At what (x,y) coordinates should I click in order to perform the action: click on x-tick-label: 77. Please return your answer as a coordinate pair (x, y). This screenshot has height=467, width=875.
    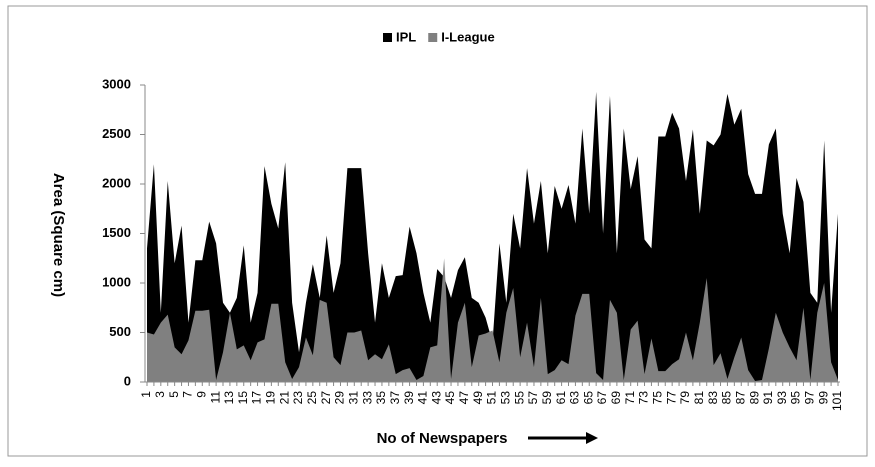
    Looking at the image, I should click on (671, 398).